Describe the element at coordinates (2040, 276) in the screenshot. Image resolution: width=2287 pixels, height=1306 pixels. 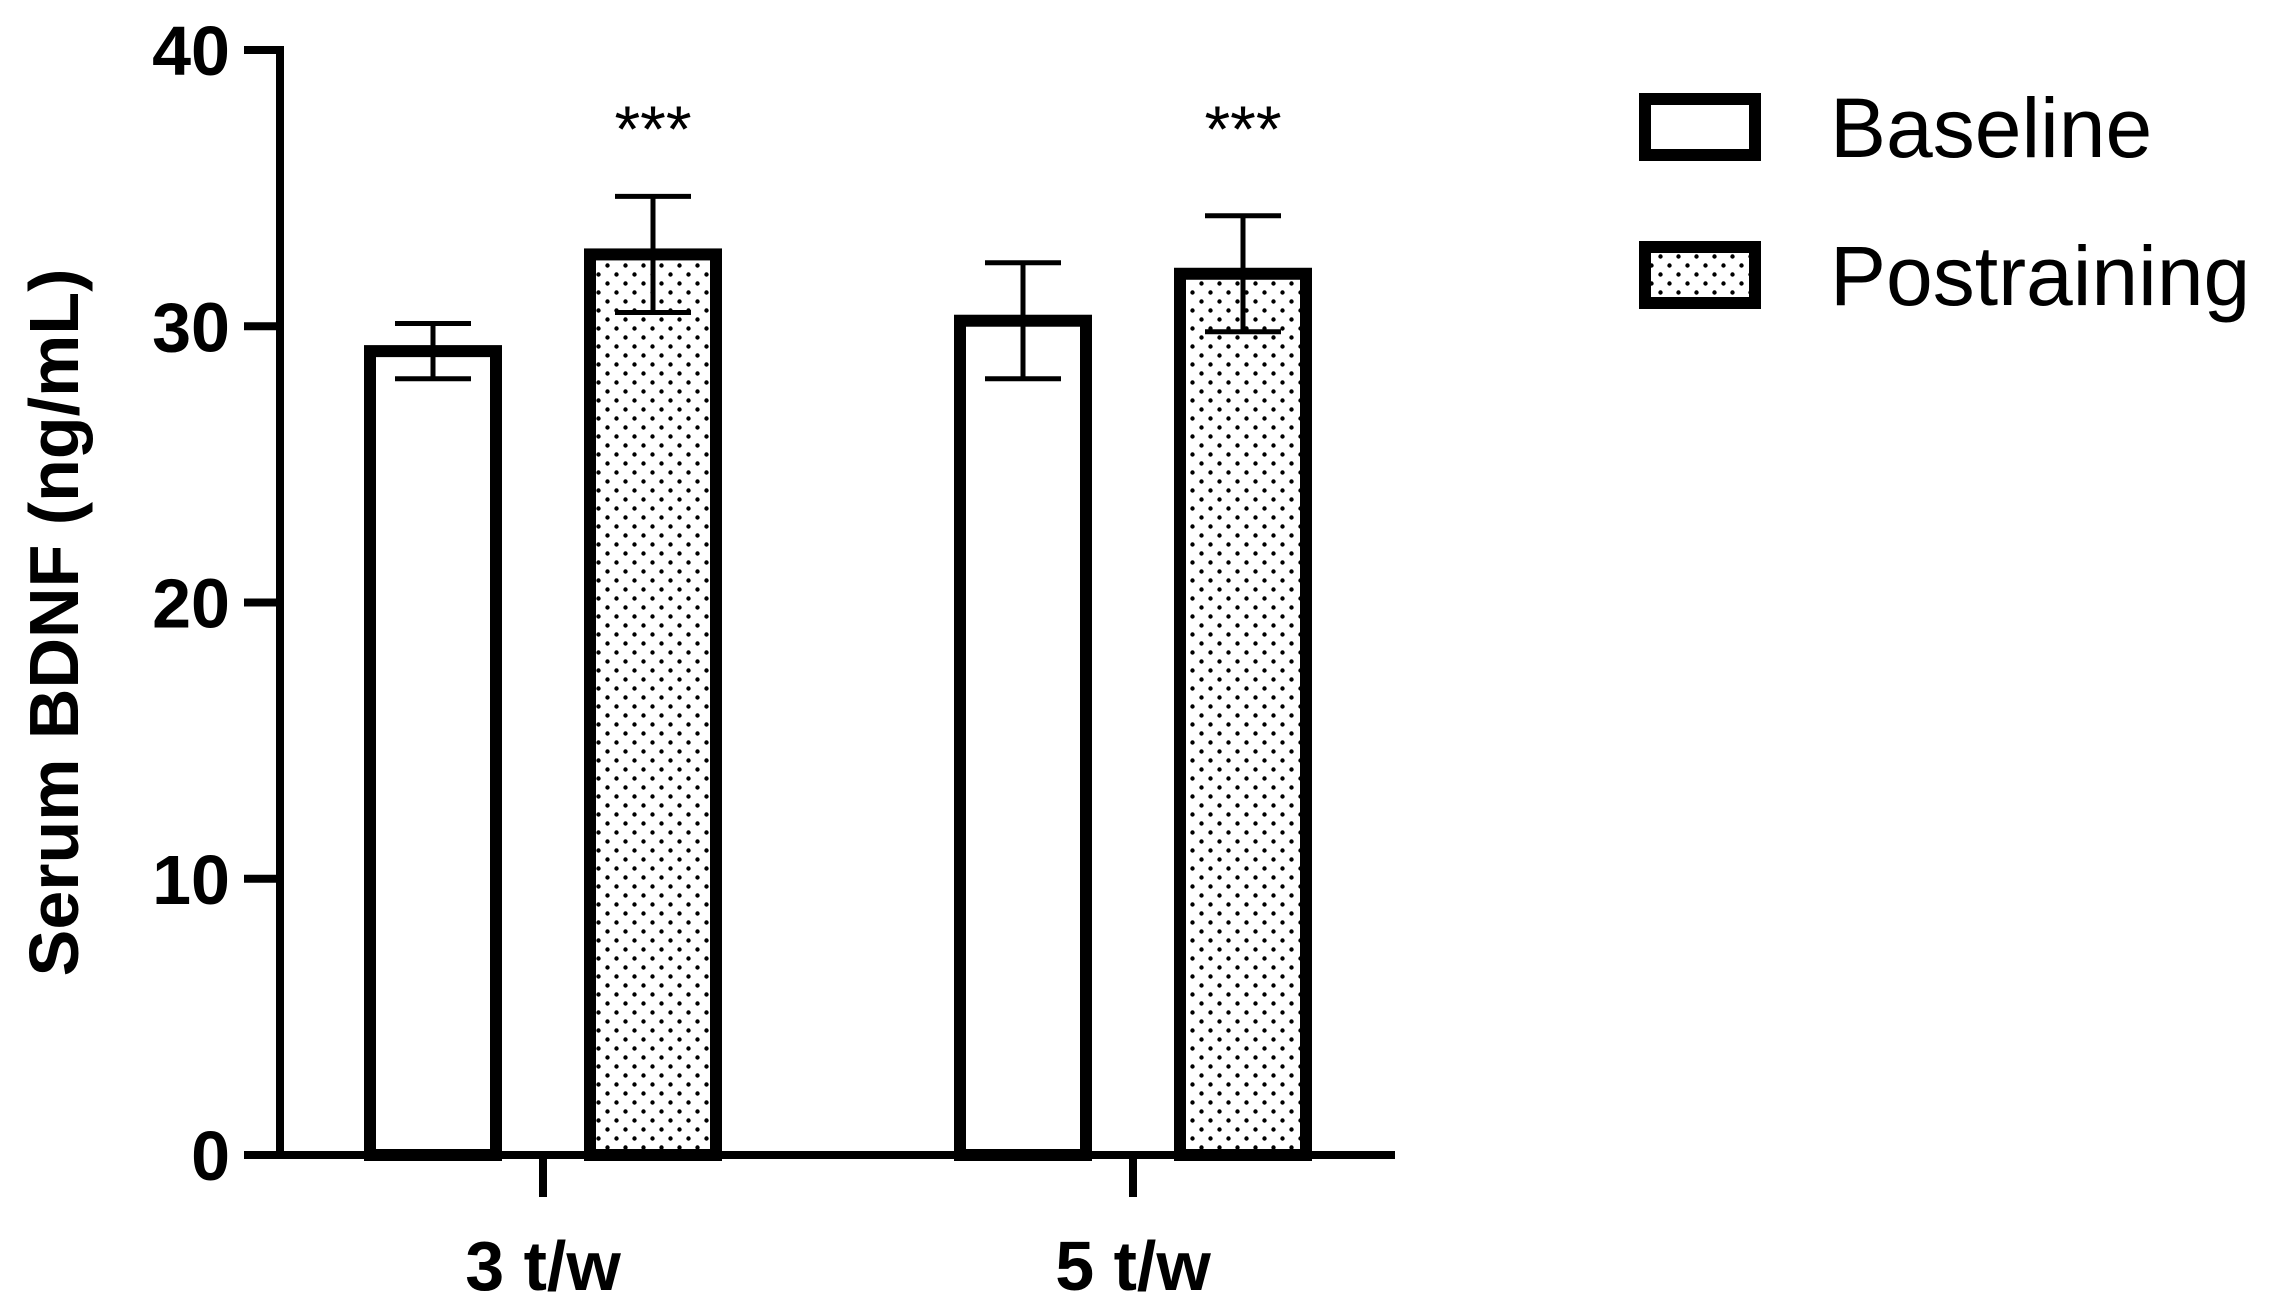
I see `legend-label-postraining: Postraining` at that location.